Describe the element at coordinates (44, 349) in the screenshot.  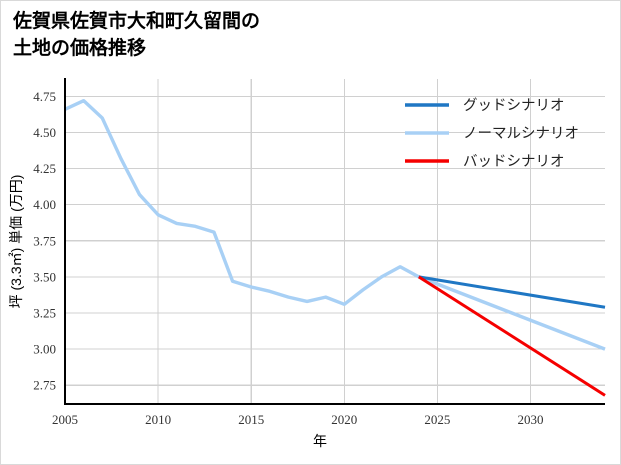
I see `y-tick-label: 3.00` at that location.